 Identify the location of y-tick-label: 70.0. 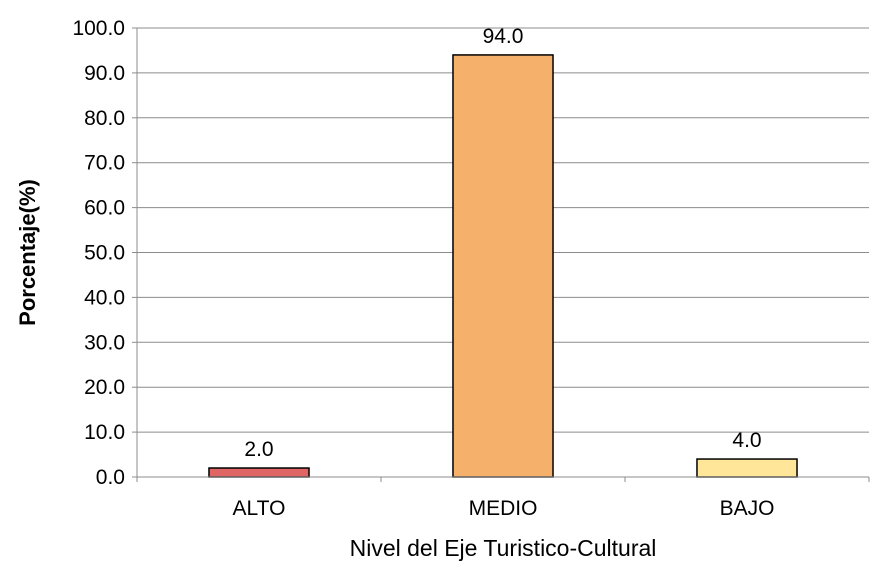
(104, 163).